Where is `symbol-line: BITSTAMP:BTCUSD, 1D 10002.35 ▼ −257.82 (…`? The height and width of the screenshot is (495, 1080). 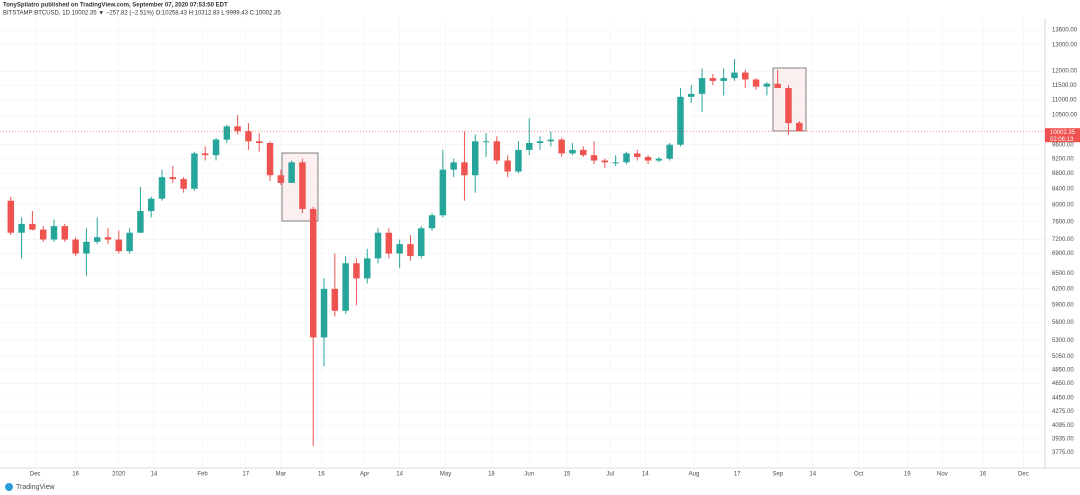 symbol-line: BITSTAMP:BTCUSD, 1D 10002.35 ▼ −257.82 (… is located at coordinates (142, 14).